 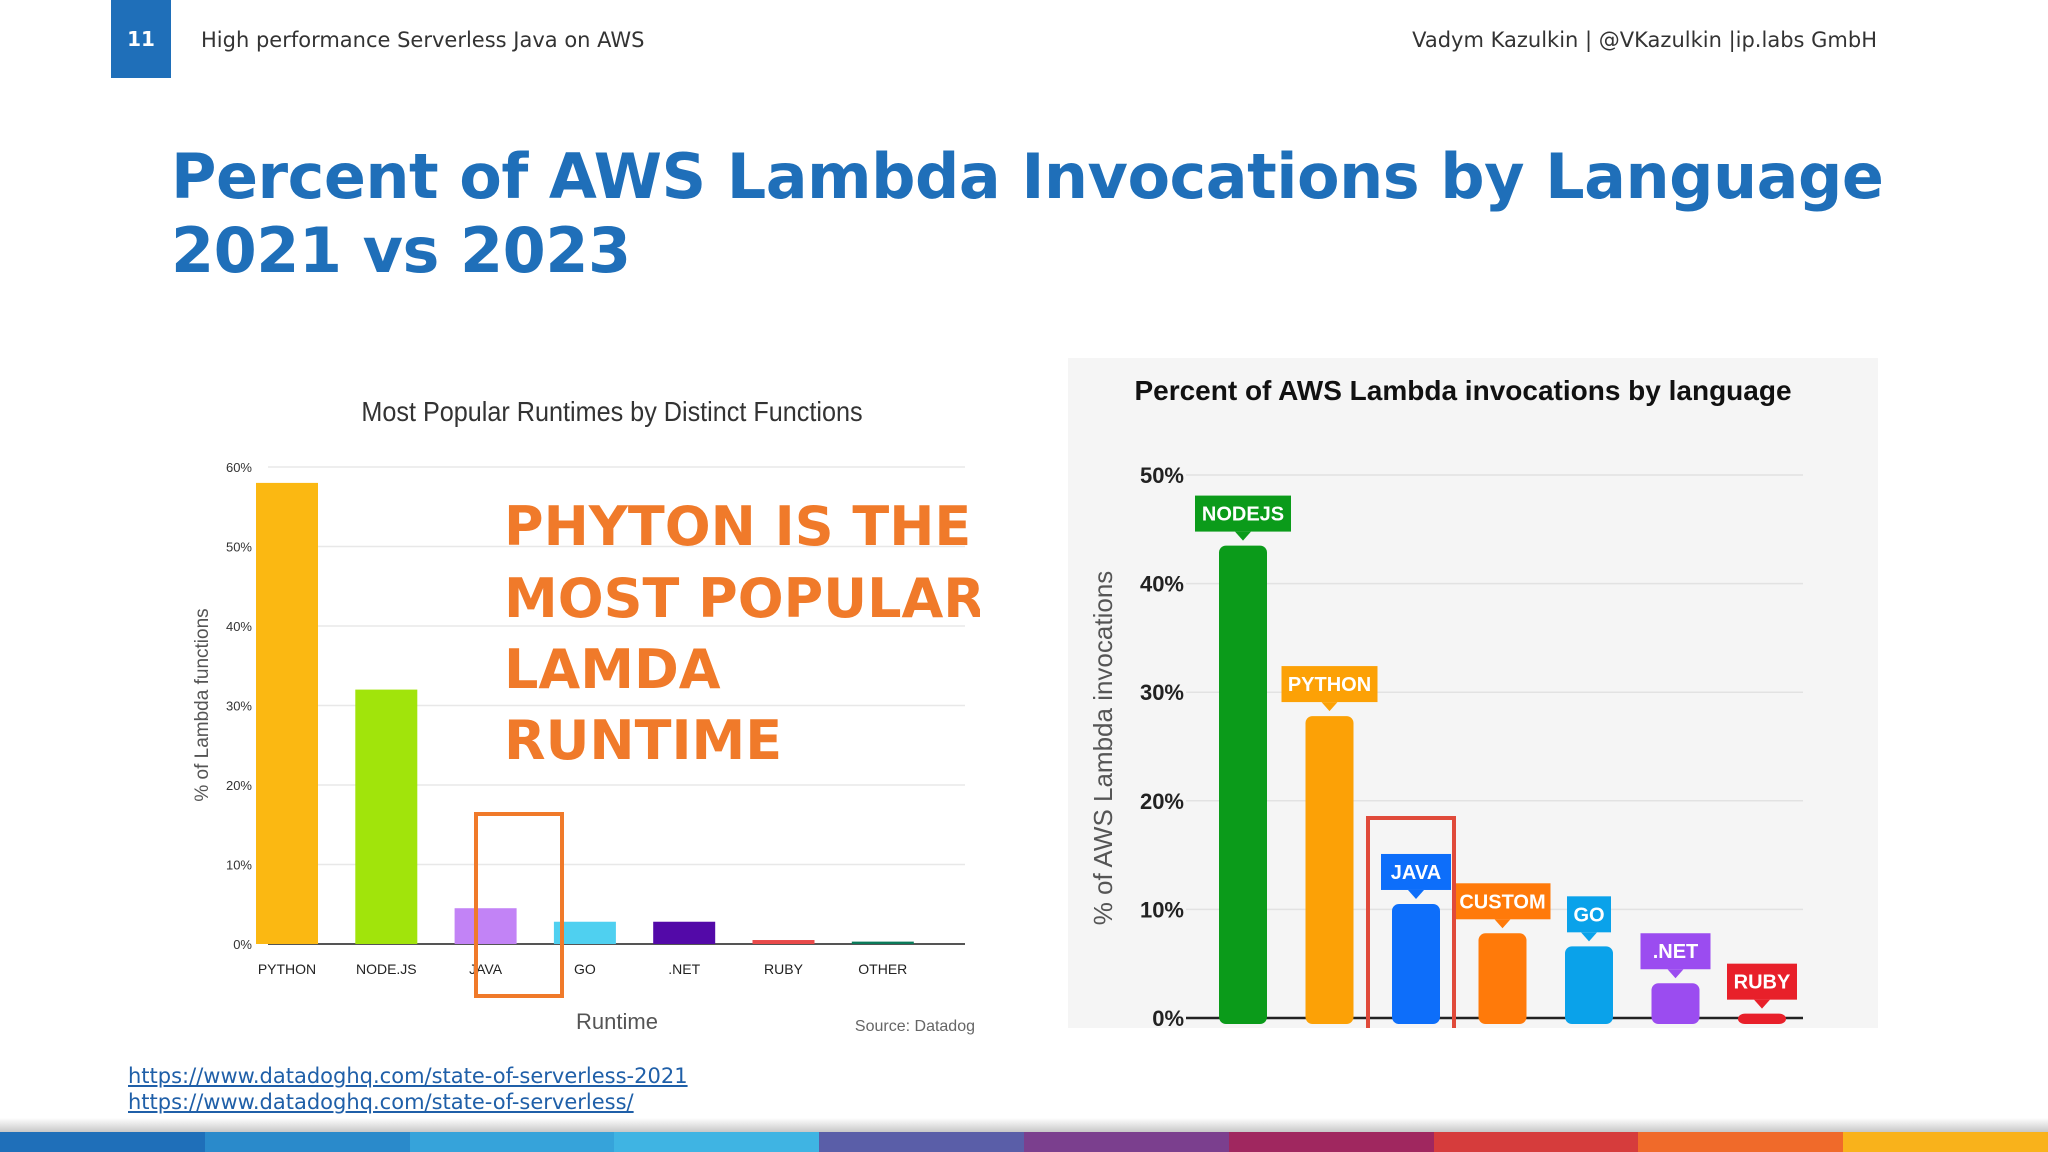 I want to click on chart-2021-ytick: 50%, so click(x=239, y=547).